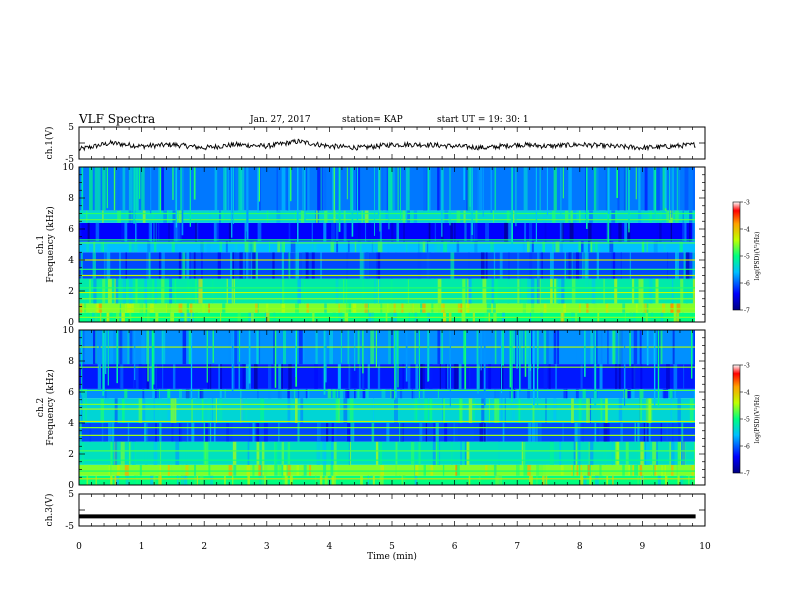 This screenshot has width=792, height=612. Describe the element at coordinates (736, 256) in the screenshot. I see `ch1-spectrogram-colorbar` at that location.